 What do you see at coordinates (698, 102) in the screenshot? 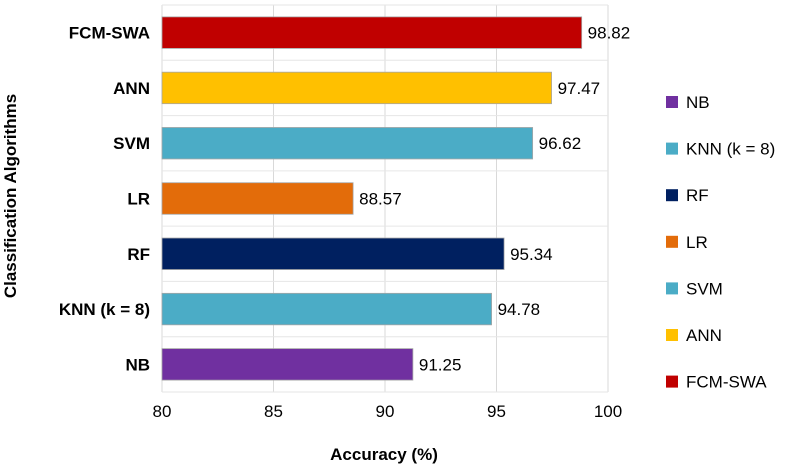
I see `legend-label: NB` at bounding box center [698, 102].